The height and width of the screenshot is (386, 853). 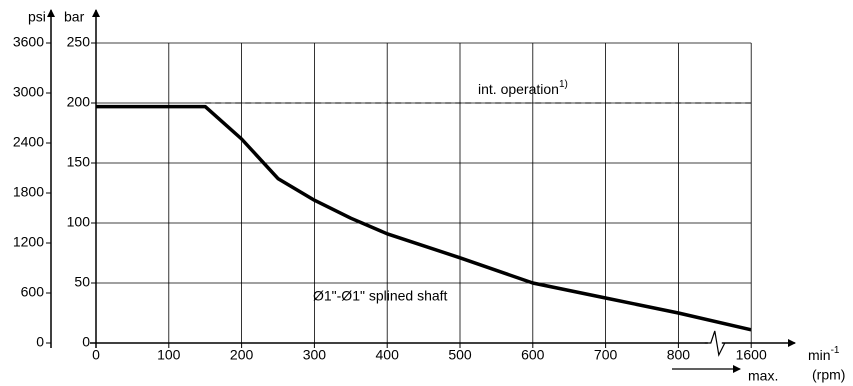 What do you see at coordinates (37, 17) in the screenshot?
I see `y2-label: psi` at bounding box center [37, 17].